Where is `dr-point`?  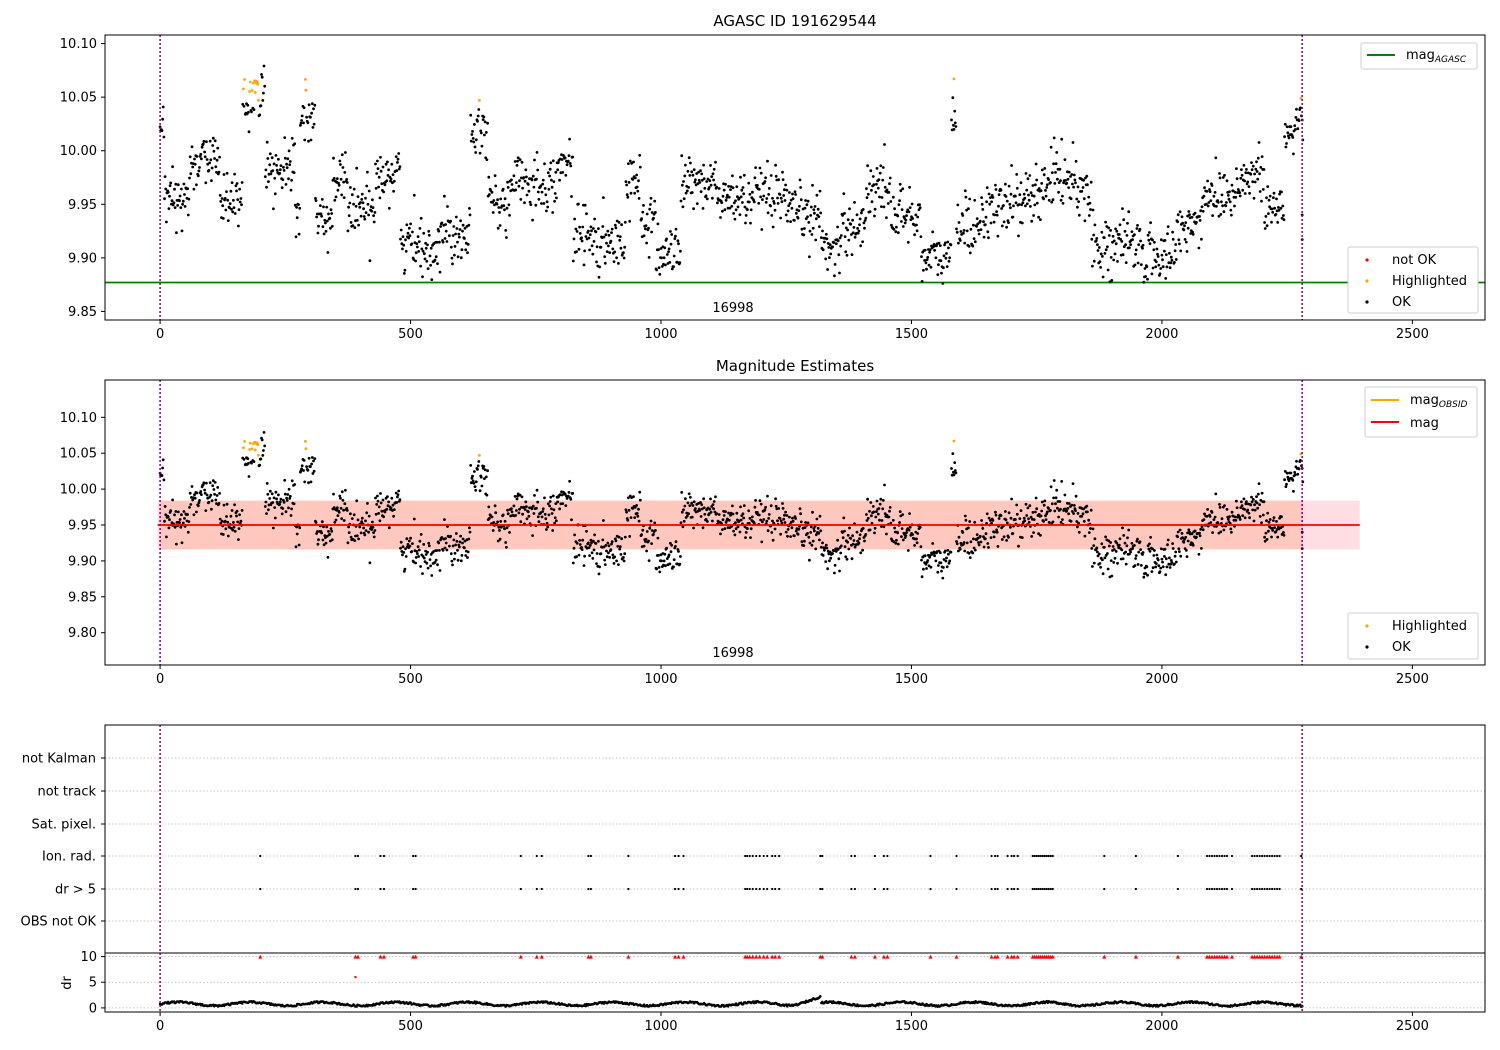 dr-point is located at coordinates (820, 996).